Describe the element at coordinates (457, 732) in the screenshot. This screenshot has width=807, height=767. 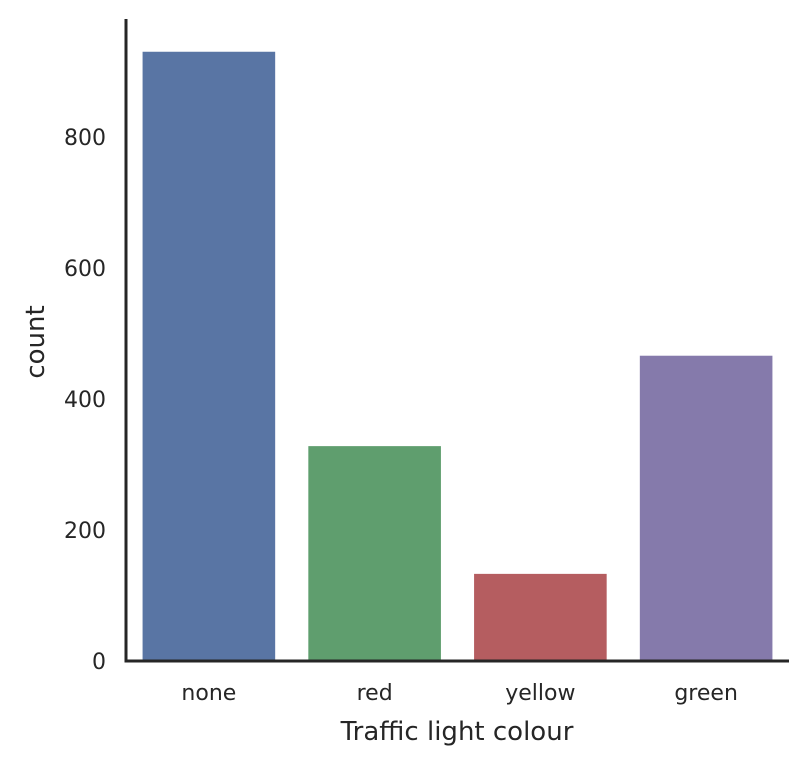
I see `x-axis-label: Traffic light colour` at that location.